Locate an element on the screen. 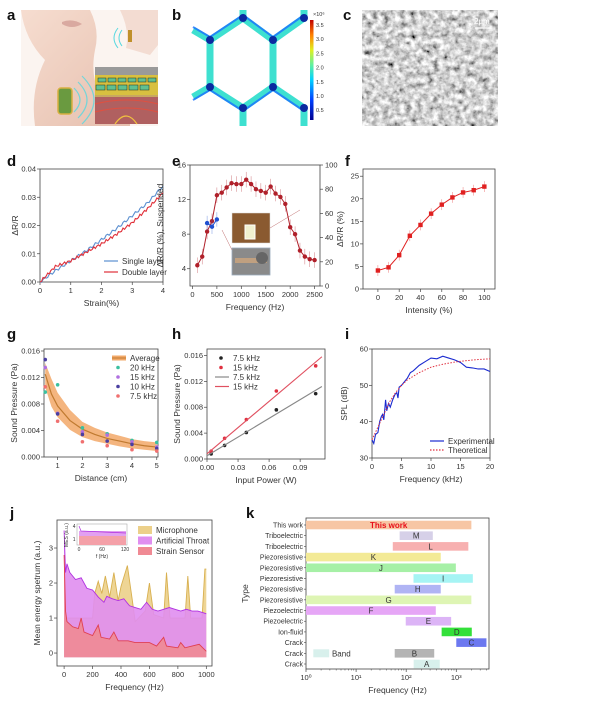 The height and width of the screenshot is (707, 600). legend-item: Double layer is located at coordinates (135, 272).